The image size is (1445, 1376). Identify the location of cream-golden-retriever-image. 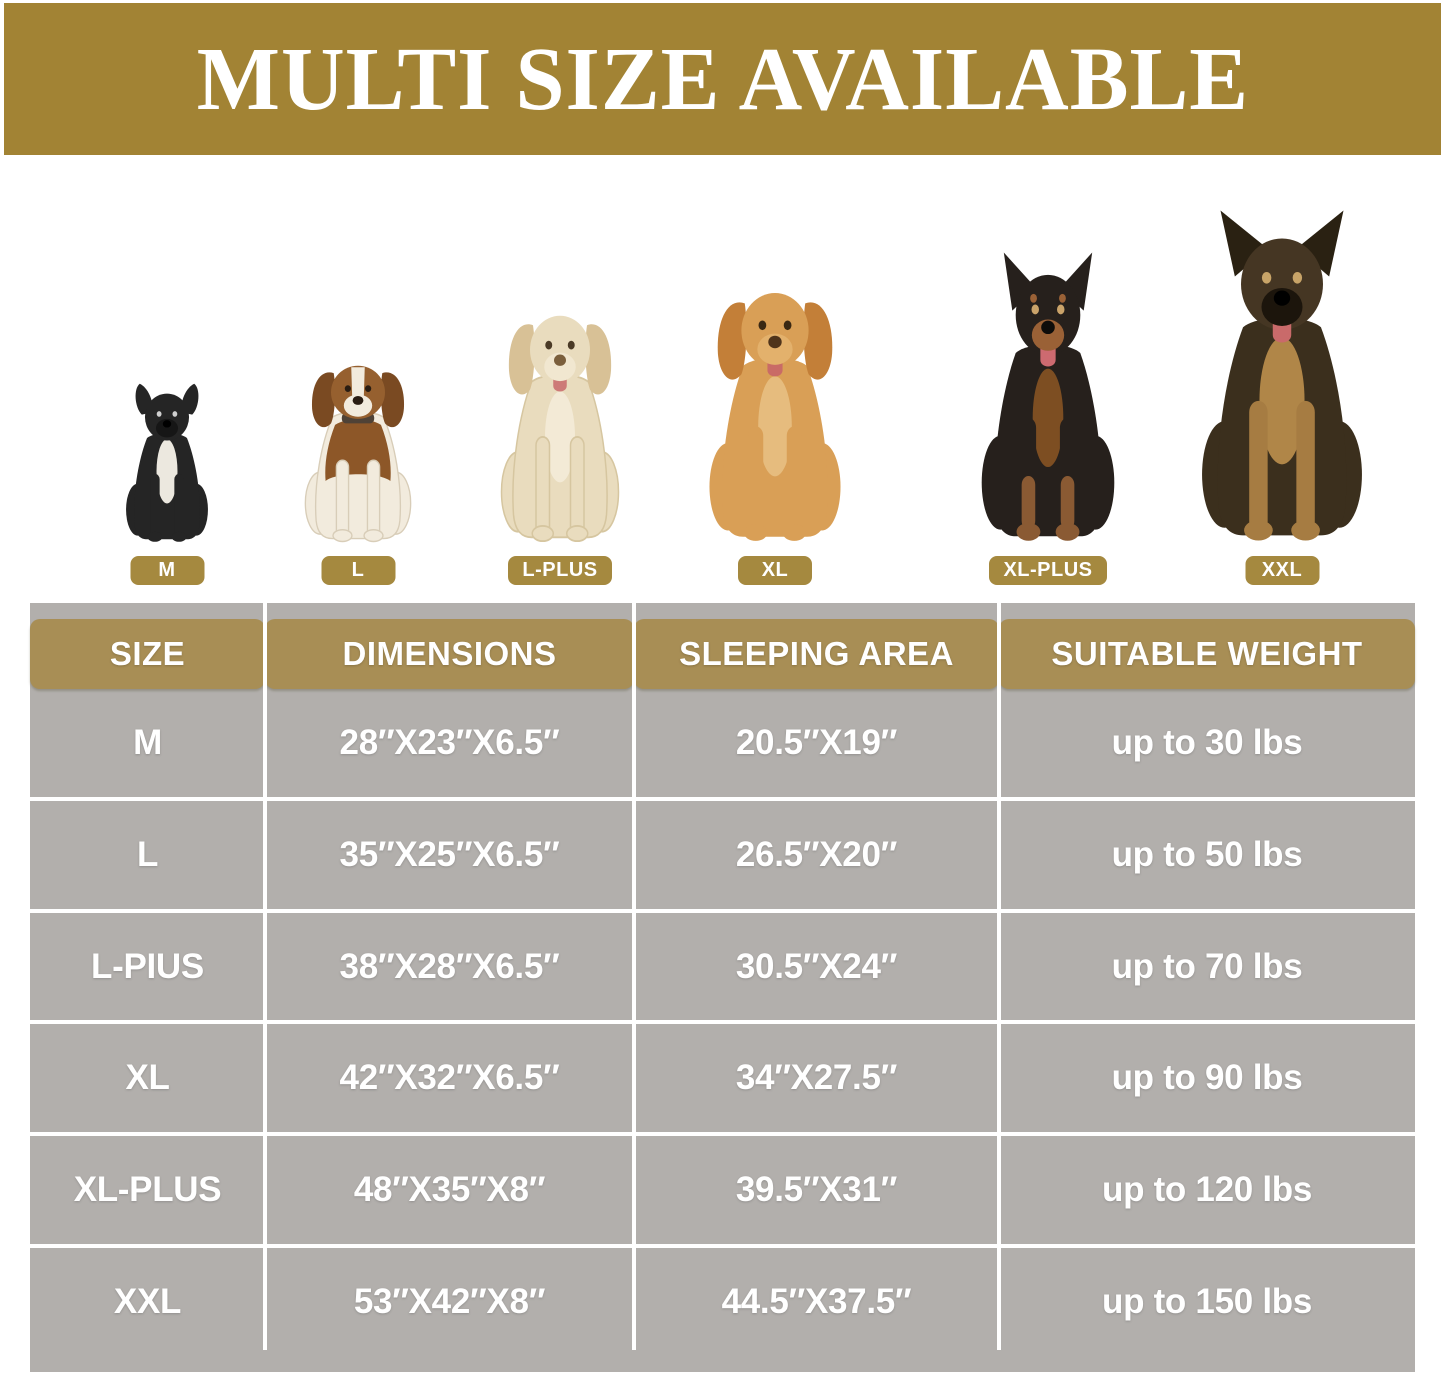
(560, 429).